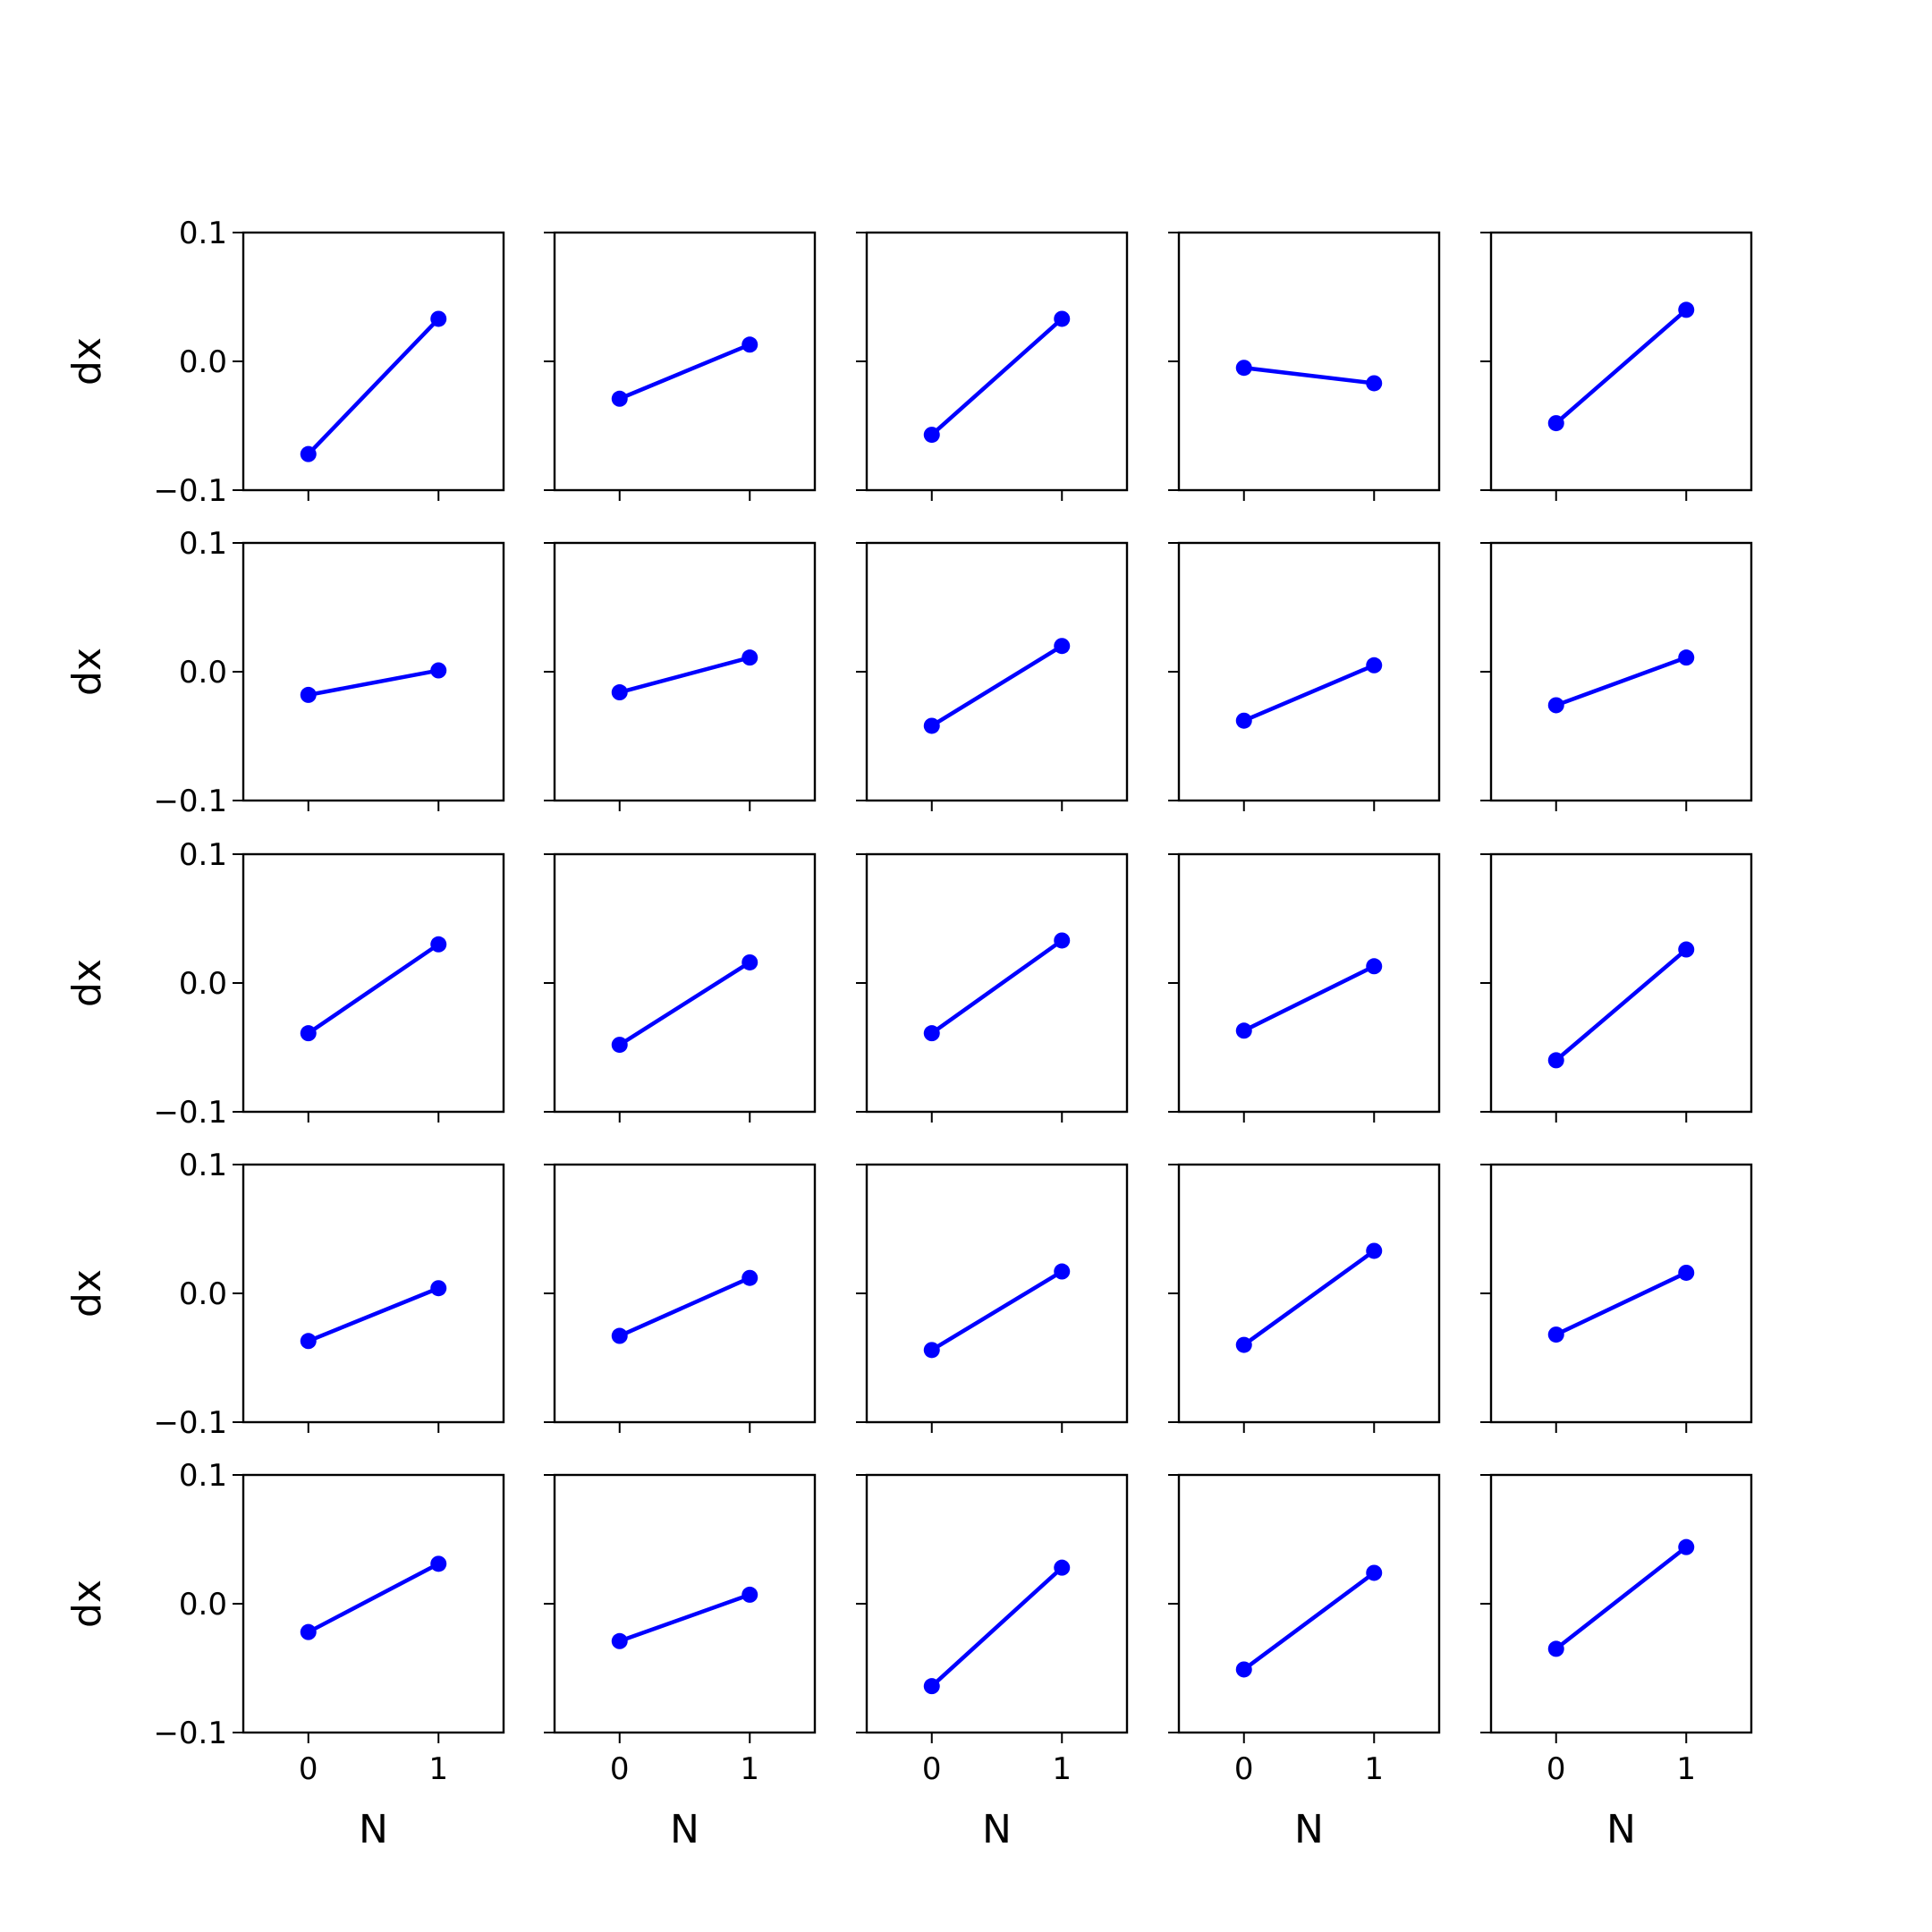  Describe the element at coordinates (203, 673) in the screenshot. I see `y-tick-label: 0.0` at that location.